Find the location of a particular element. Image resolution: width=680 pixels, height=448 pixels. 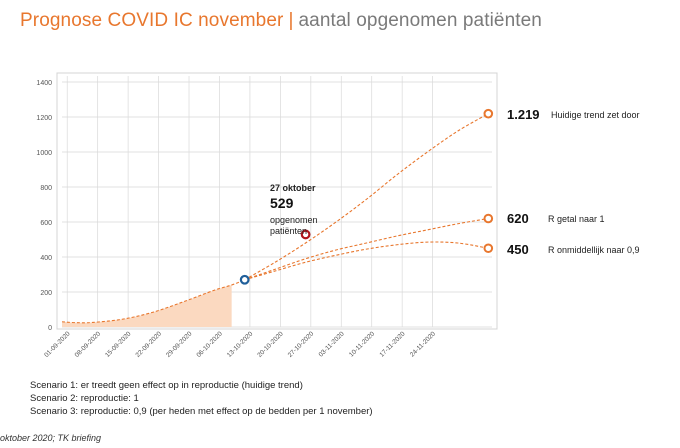

title-main: Prognose COVID IC november is located at coordinates (152, 20).